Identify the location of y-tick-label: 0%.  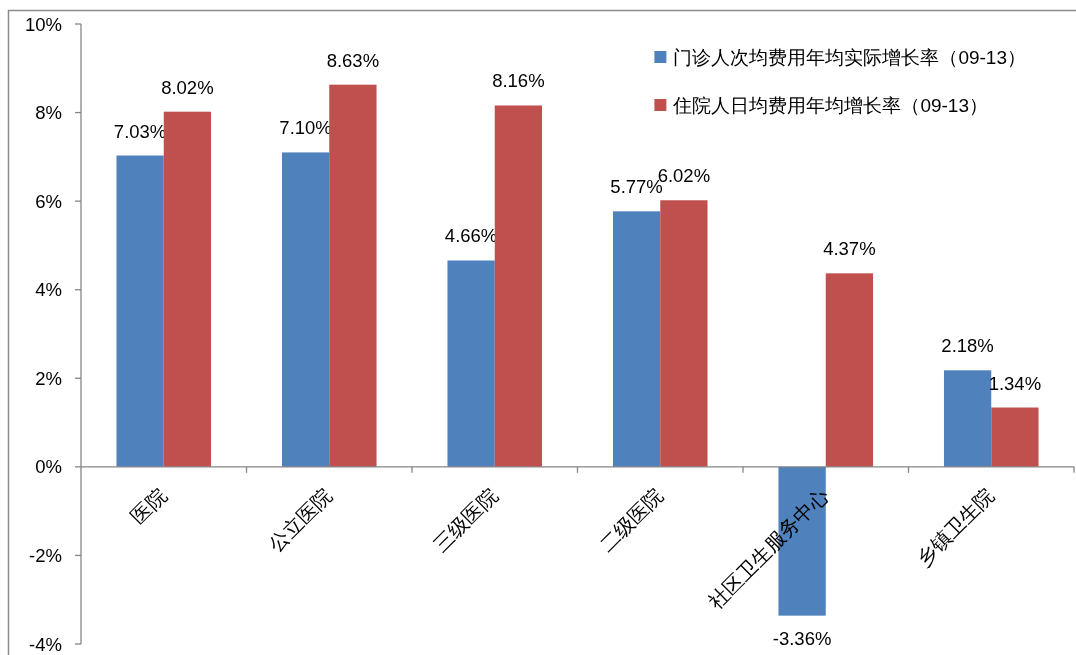
(48, 467).